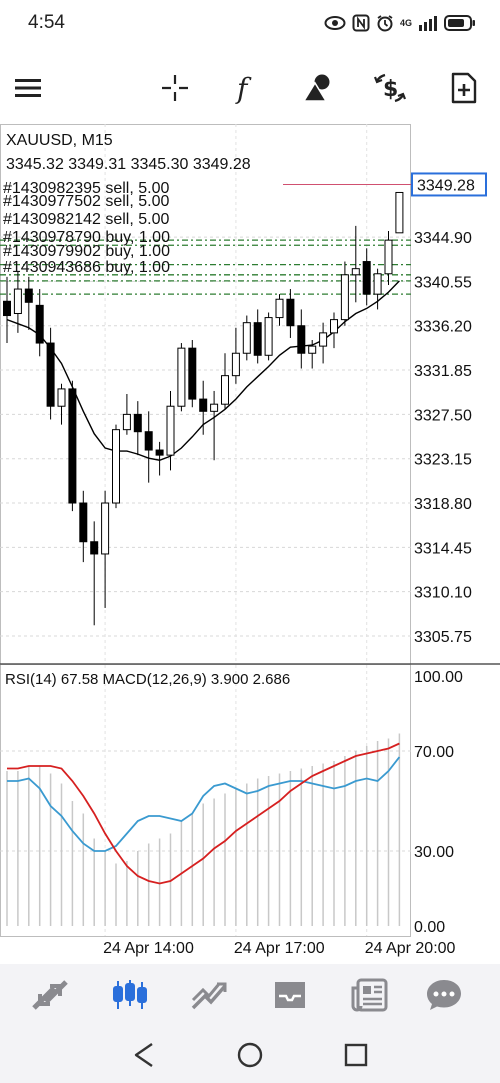 The height and width of the screenshot is (1083, 500). What do you see at coordinates (86, 219) in the screenshot?
I see `order-label: #1430982142 sell, 5.00` at bounding box center [86, 219].